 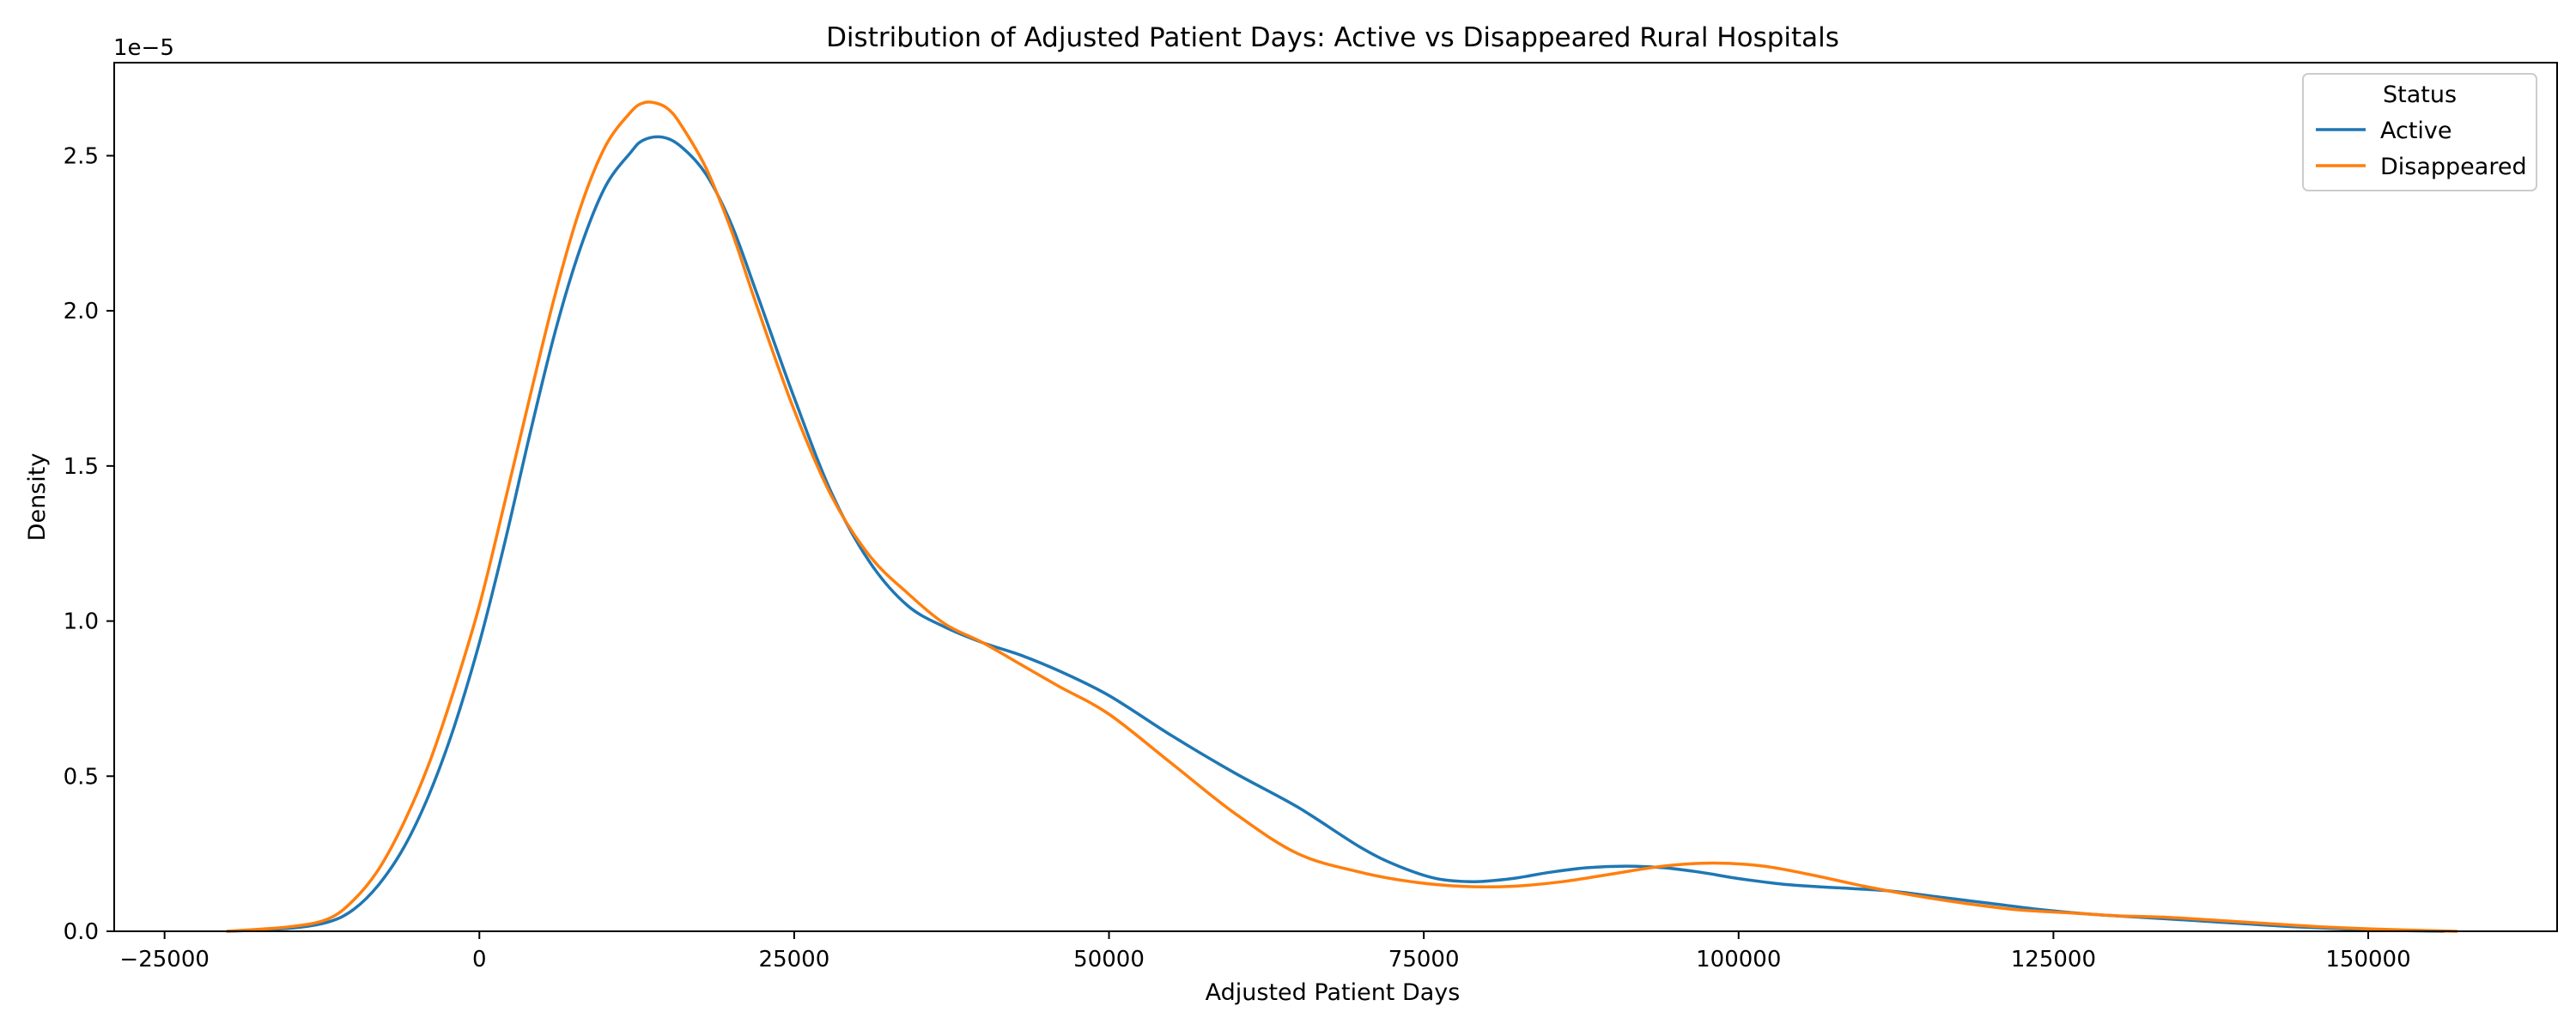 I want to click on y-axis: 0.0 0.5 1.0 1.5 2.0 2.5, so click(x=89, y=544).